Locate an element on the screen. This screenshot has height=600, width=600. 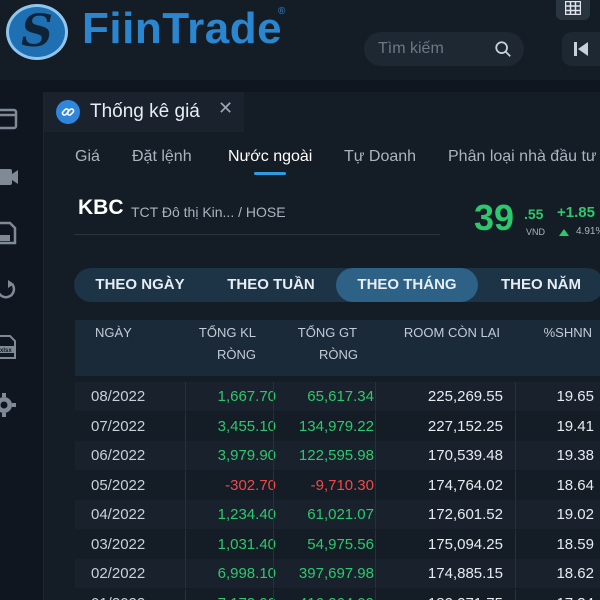
tab-nuoc-ngoai: Nước ngoài is located at coordinates (270, 156).